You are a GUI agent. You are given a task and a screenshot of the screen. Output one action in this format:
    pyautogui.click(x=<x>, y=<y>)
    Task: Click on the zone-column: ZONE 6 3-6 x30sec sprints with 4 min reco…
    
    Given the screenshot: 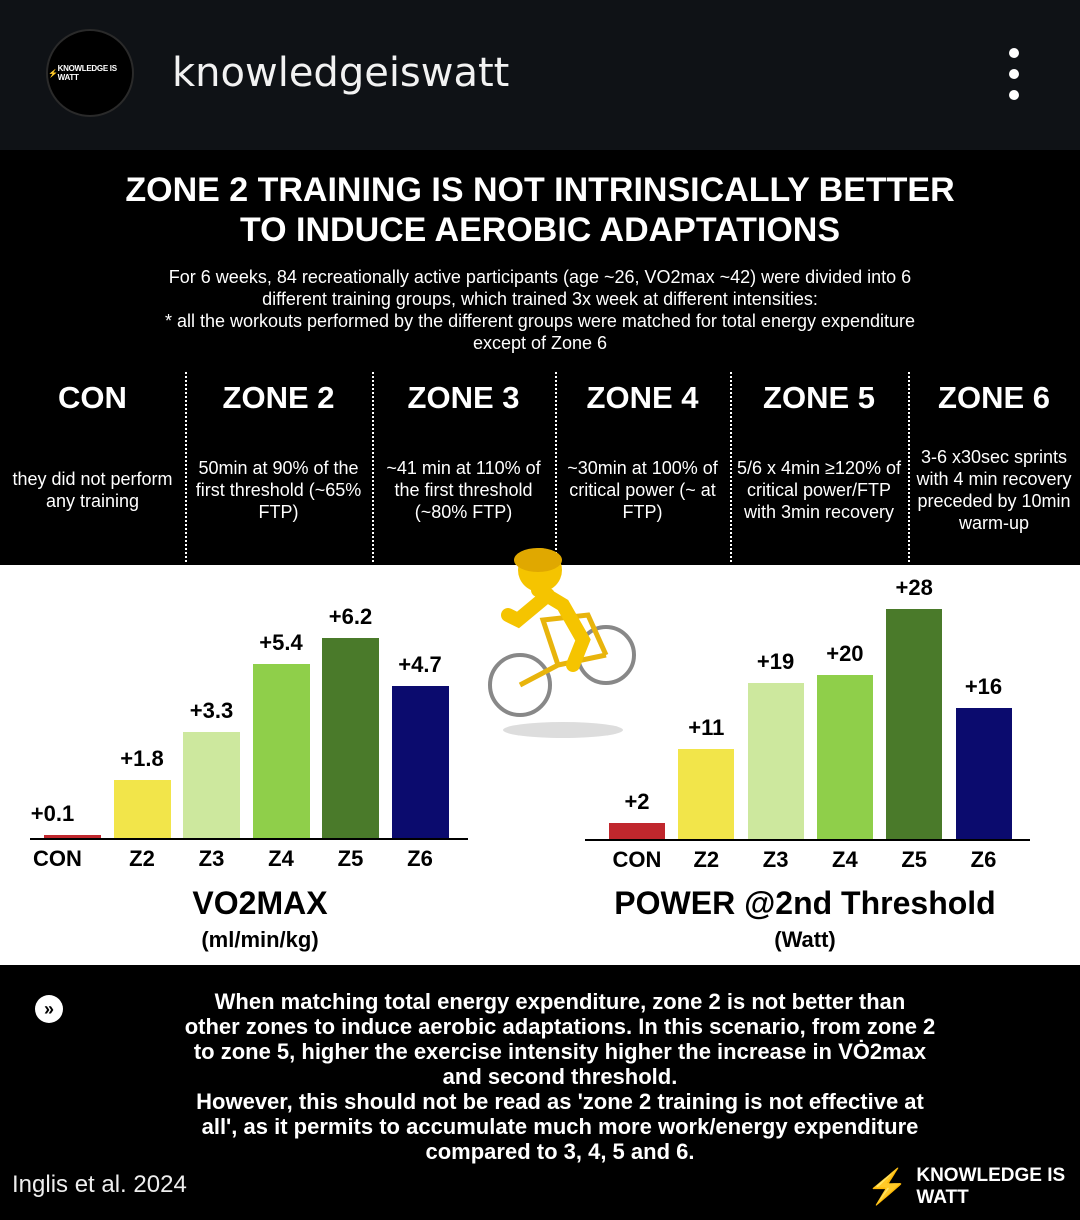 What is the action you would take?
    pyautogui.click(x=994, y=470)
    